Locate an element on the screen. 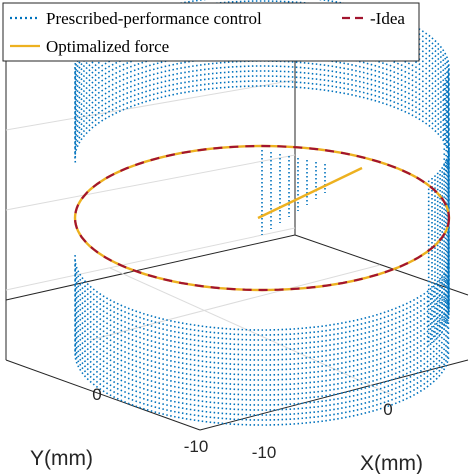  tick-labels: 0 -10 0 -10 is located at coordinates (242, 423).